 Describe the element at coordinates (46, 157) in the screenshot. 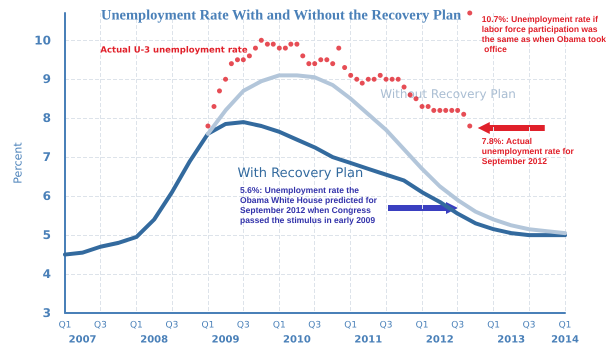

I see `y-tick-label: 7` at that location.